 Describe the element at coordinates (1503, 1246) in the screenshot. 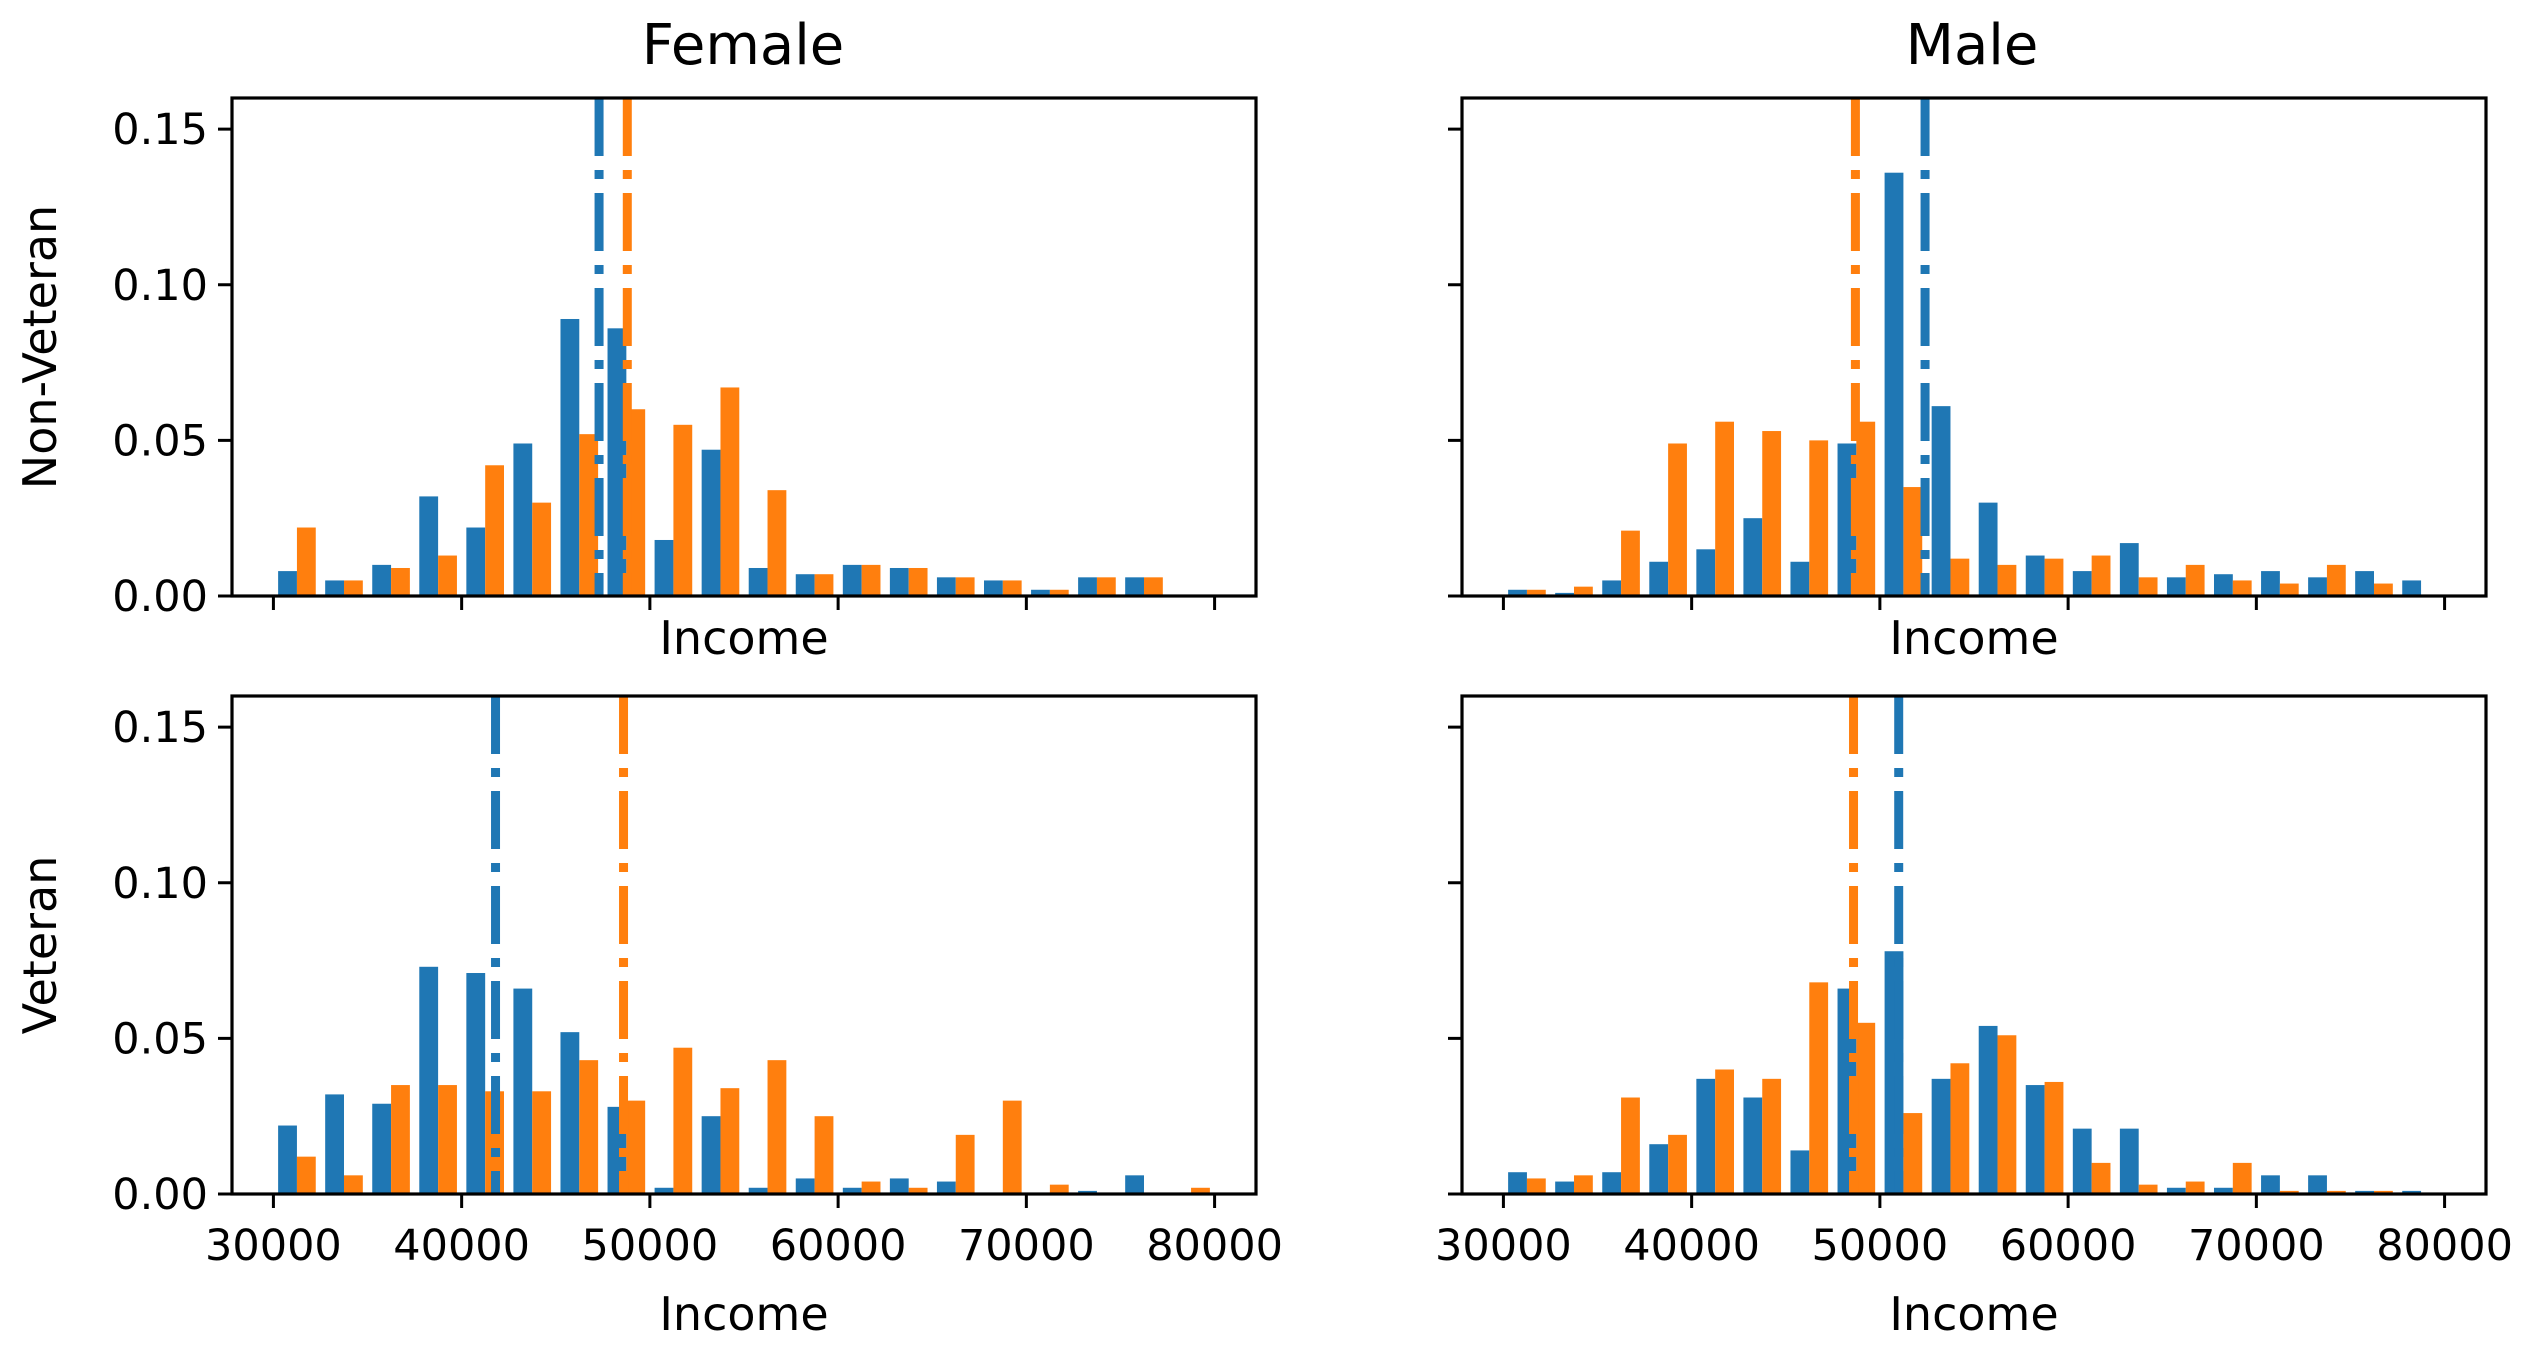

I see `male-veteran-xtick-label-0: 30000` at that location.